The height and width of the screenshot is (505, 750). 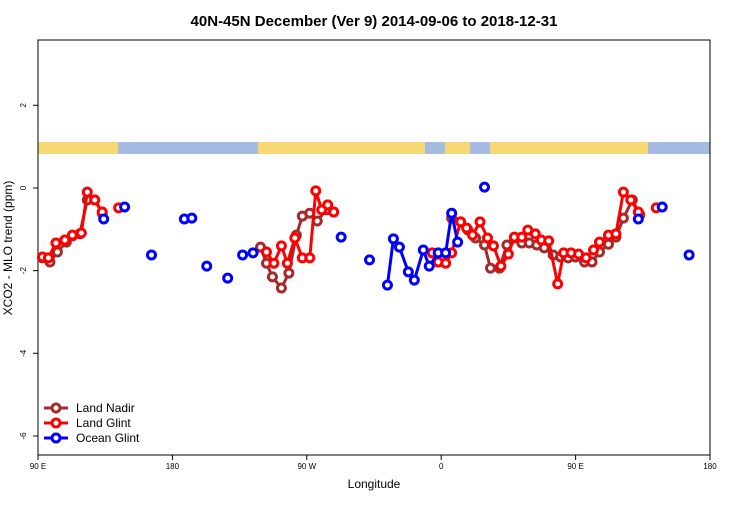 I want to click on y-tick-label: -6, so click(x=23, y=436).